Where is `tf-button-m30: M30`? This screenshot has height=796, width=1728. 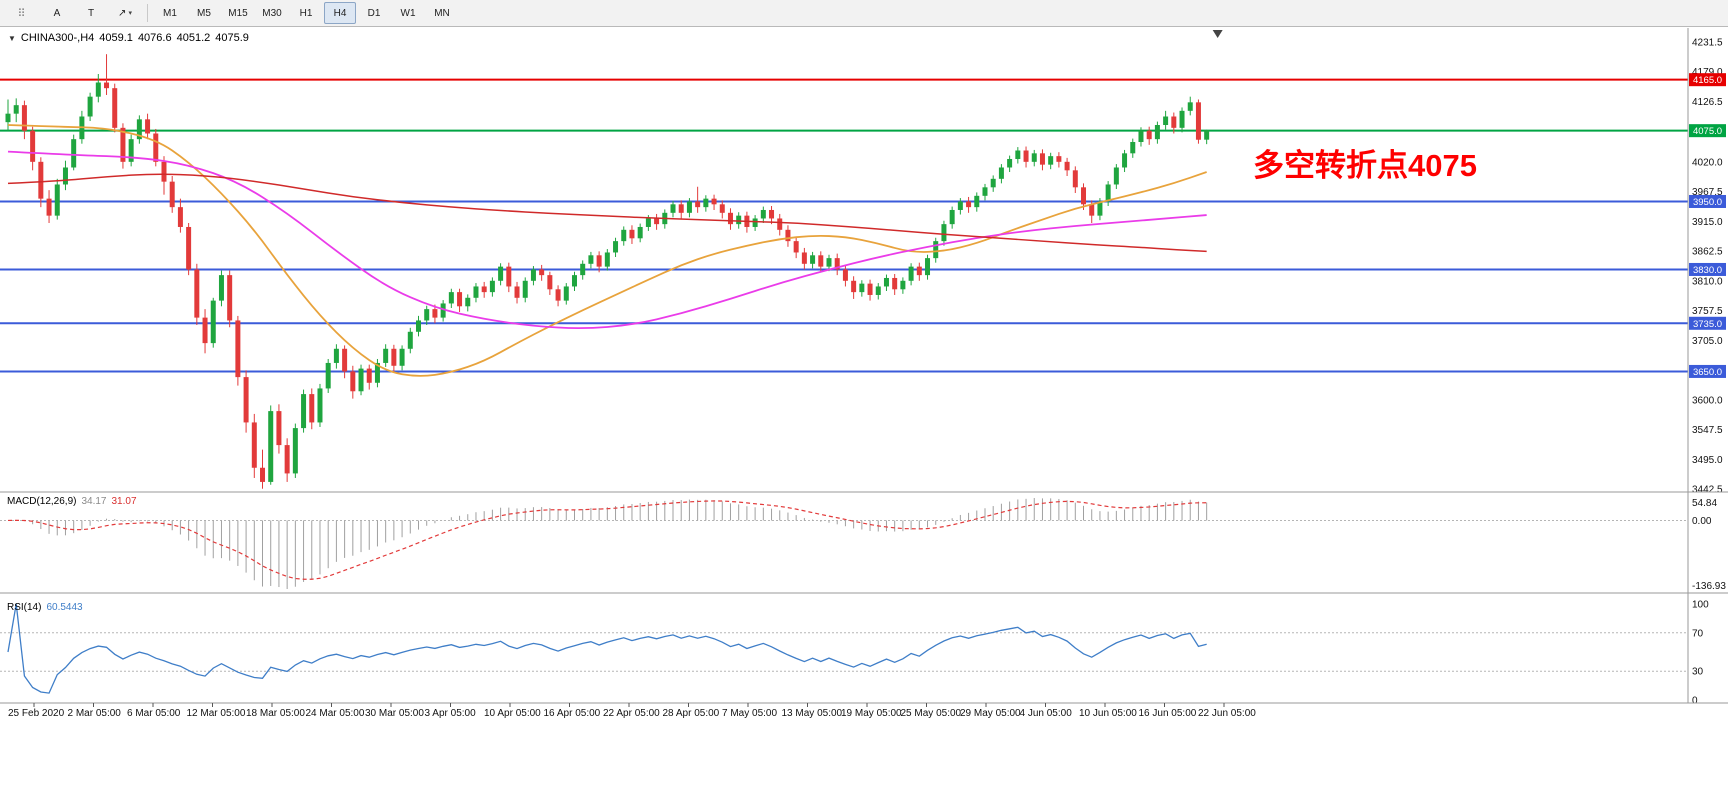
tf-button-m30: M30 is located at coordinates (272, 13).